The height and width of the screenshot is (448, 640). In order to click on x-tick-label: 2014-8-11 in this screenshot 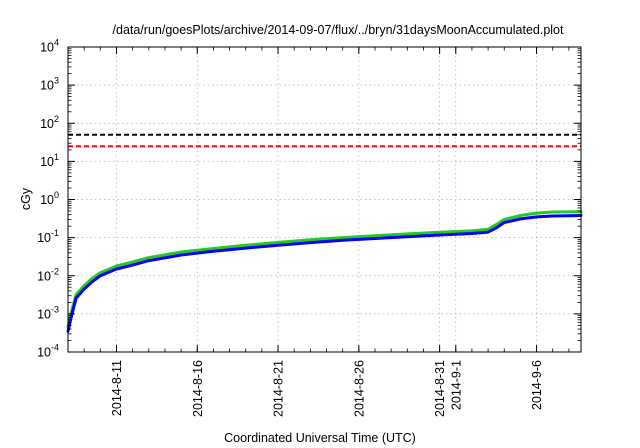, I will do `click(117, 388)`.